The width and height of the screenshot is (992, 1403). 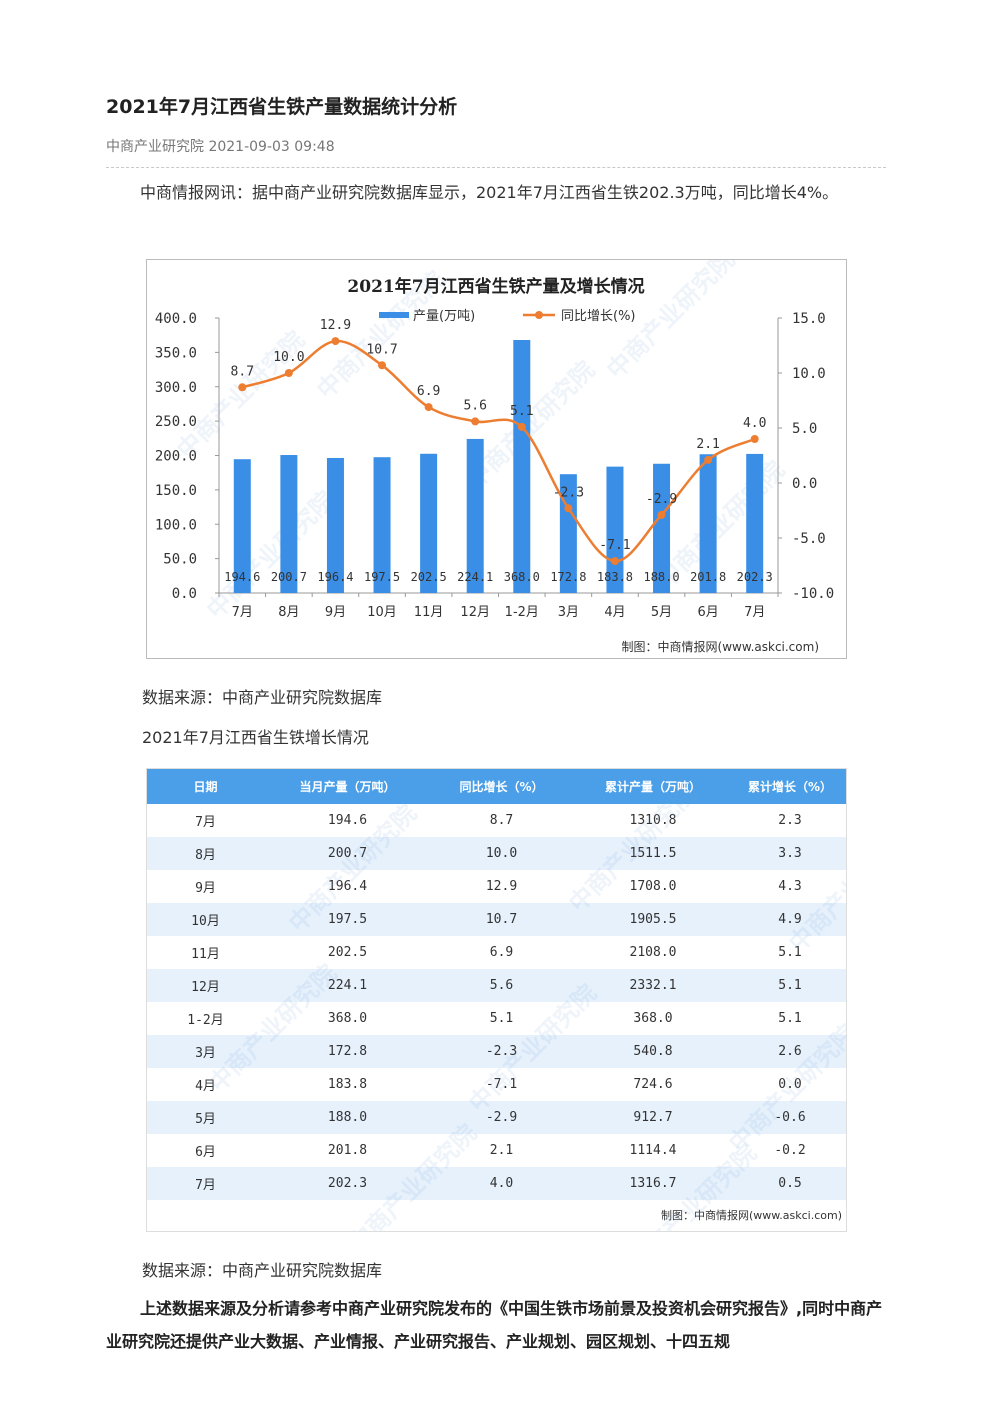 I want to click on table-credit: 制图：中商情报网(www.askci.com), so click(x=751, y=1215).